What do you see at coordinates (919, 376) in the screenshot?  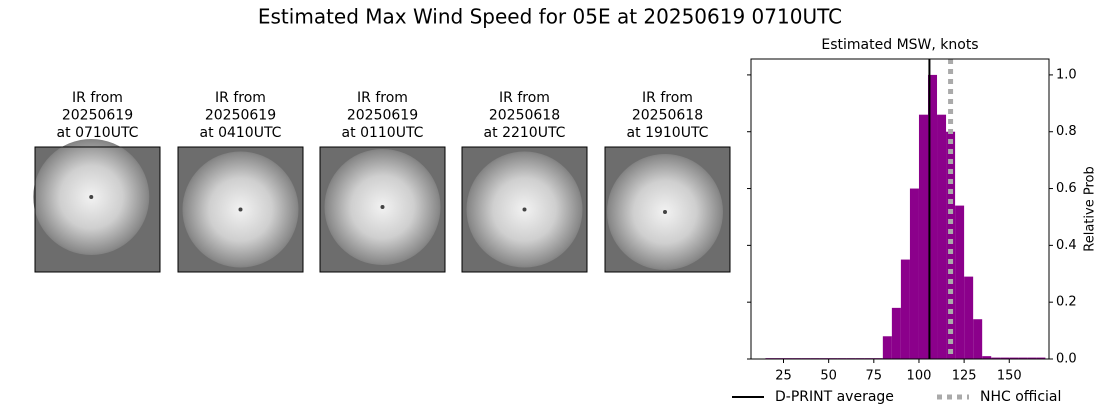 I see `x-tick-label: 100` at bounding box center [919, 376].